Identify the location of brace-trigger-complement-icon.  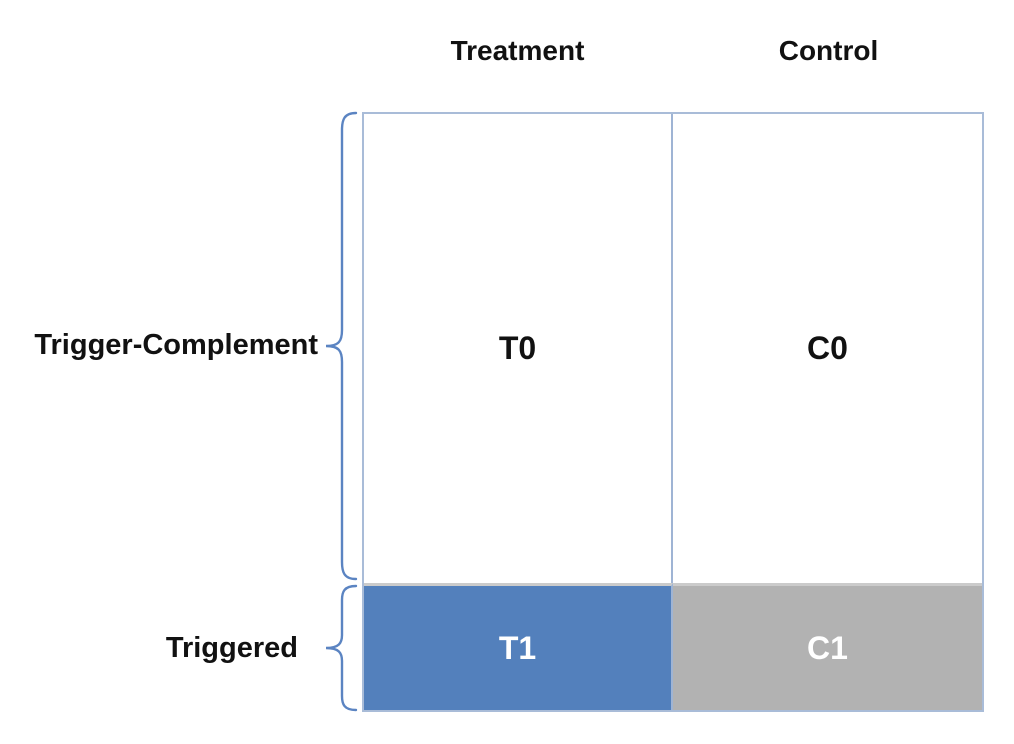
(341, 346).